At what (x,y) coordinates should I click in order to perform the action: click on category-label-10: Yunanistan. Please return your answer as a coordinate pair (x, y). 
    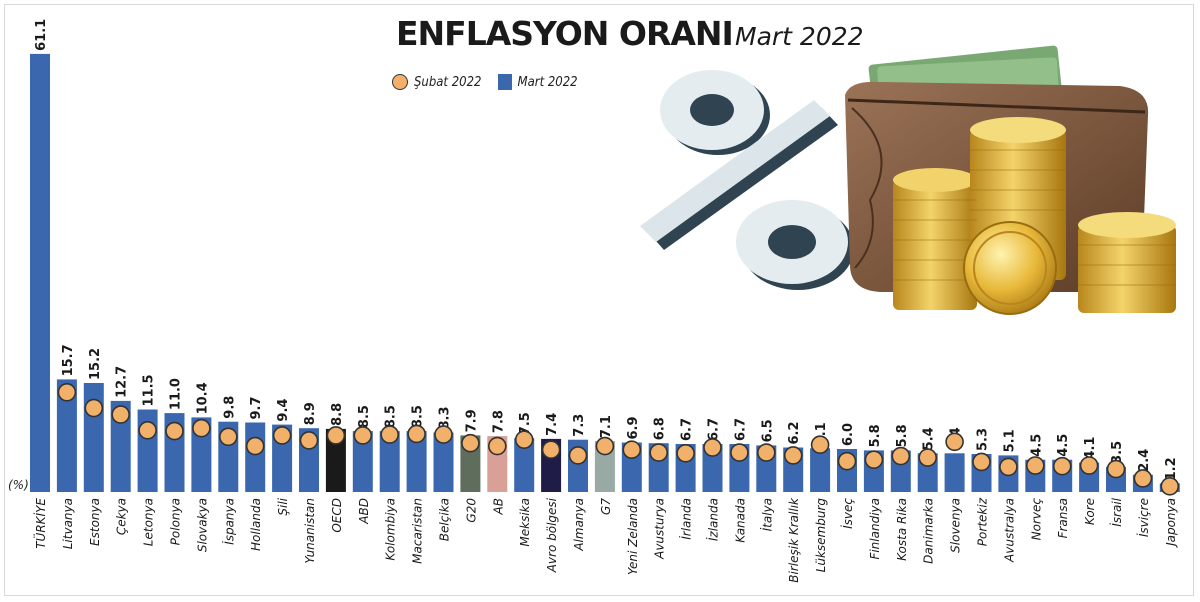
    Looking at the image, I should click on (310, 531).